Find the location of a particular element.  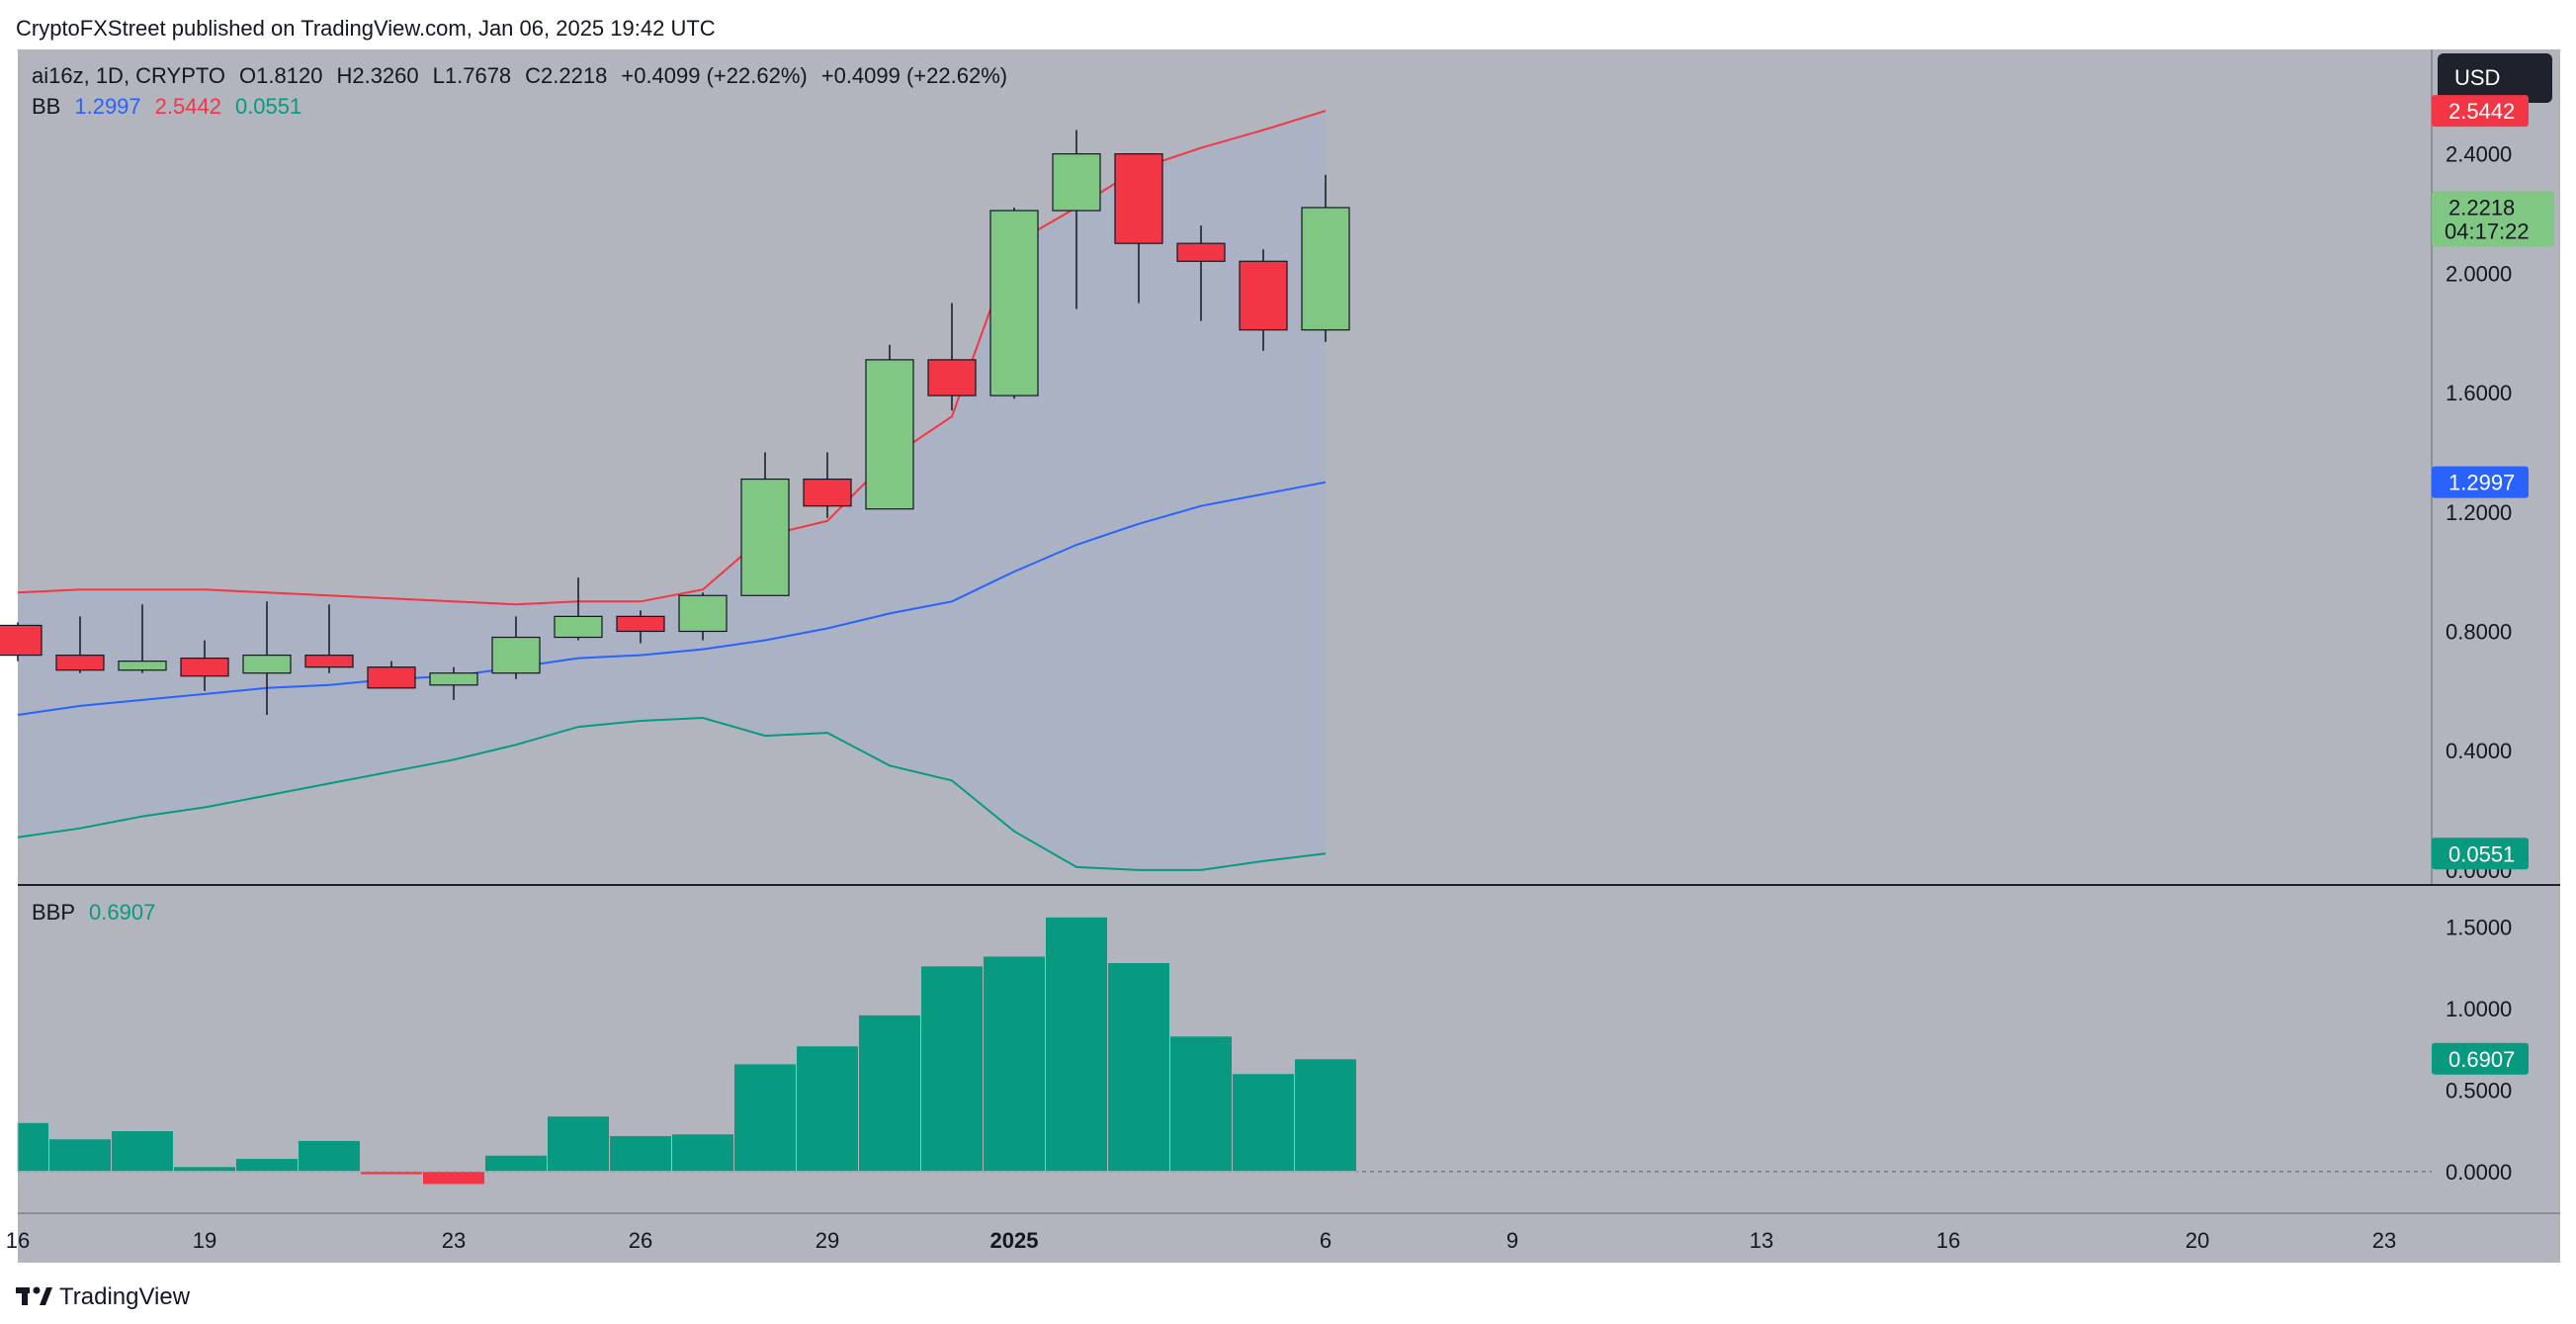

lower-band-tag: 0.0551 is located at coordinates (2480, 854).